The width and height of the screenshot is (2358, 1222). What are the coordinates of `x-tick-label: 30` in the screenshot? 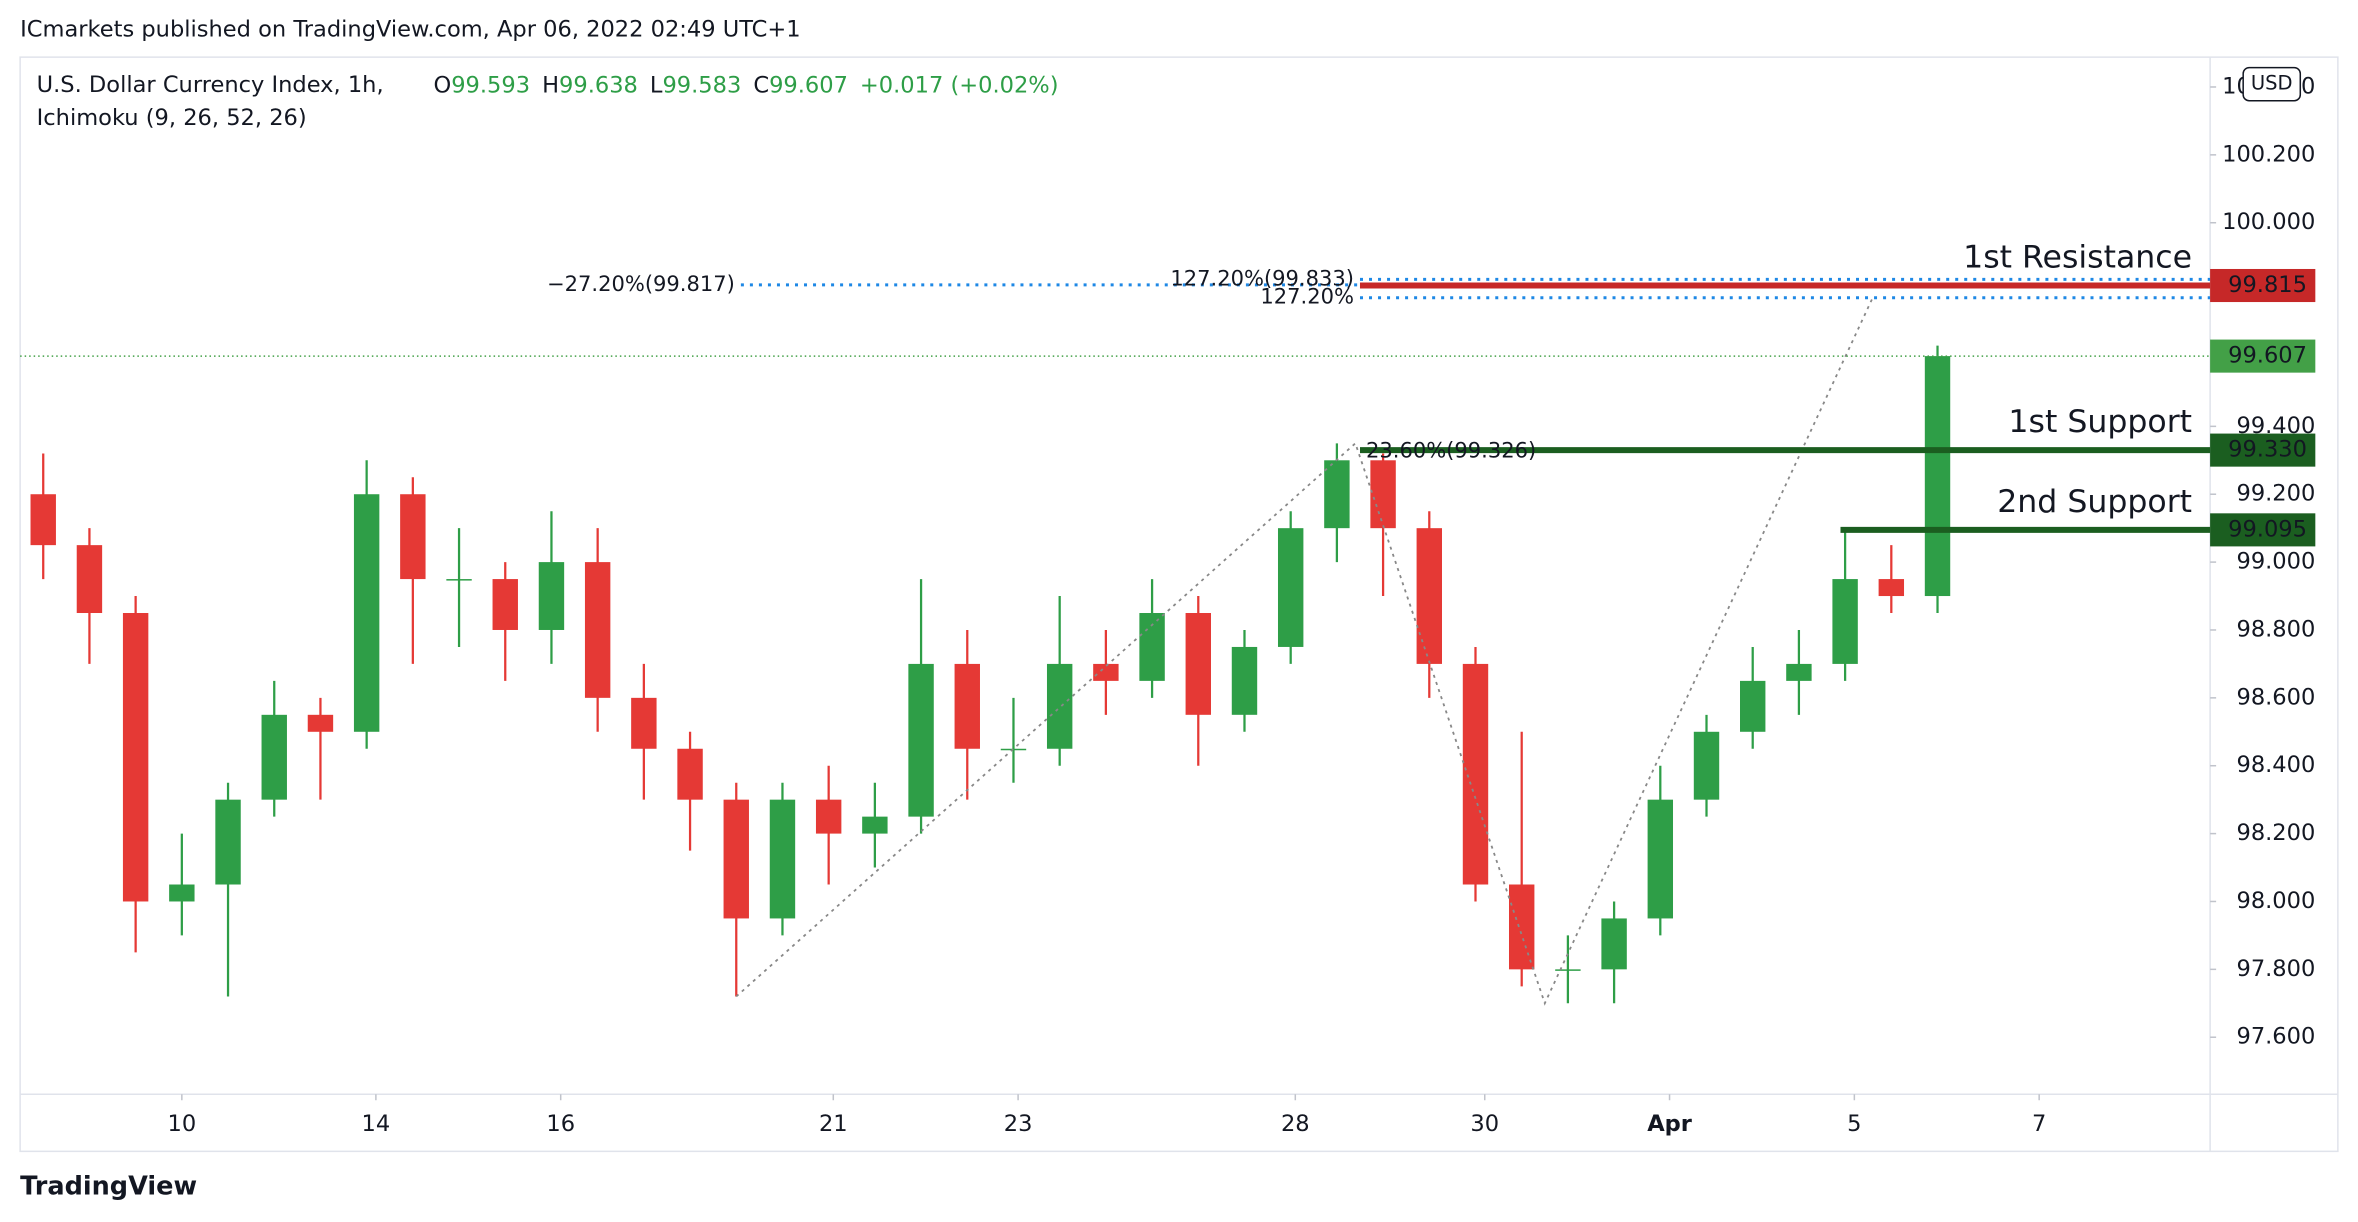 It's located at (1484, 1124).